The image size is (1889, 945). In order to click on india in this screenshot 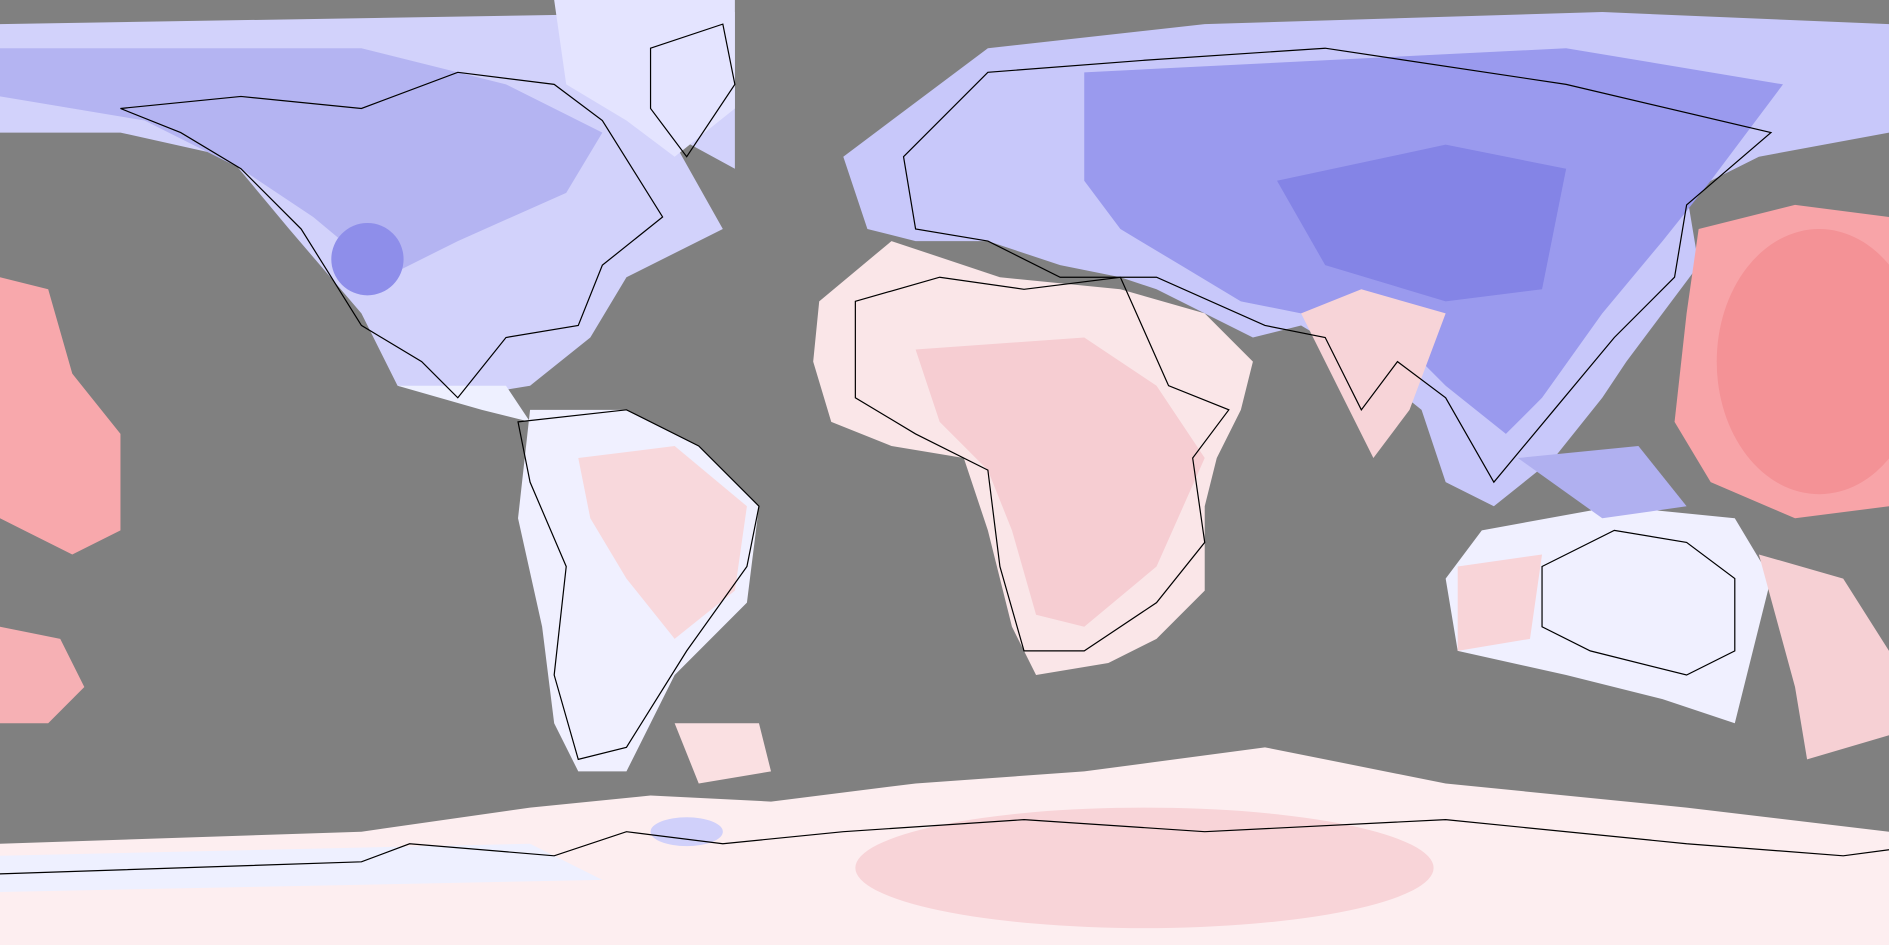, I will do `click(1373, 374)`.